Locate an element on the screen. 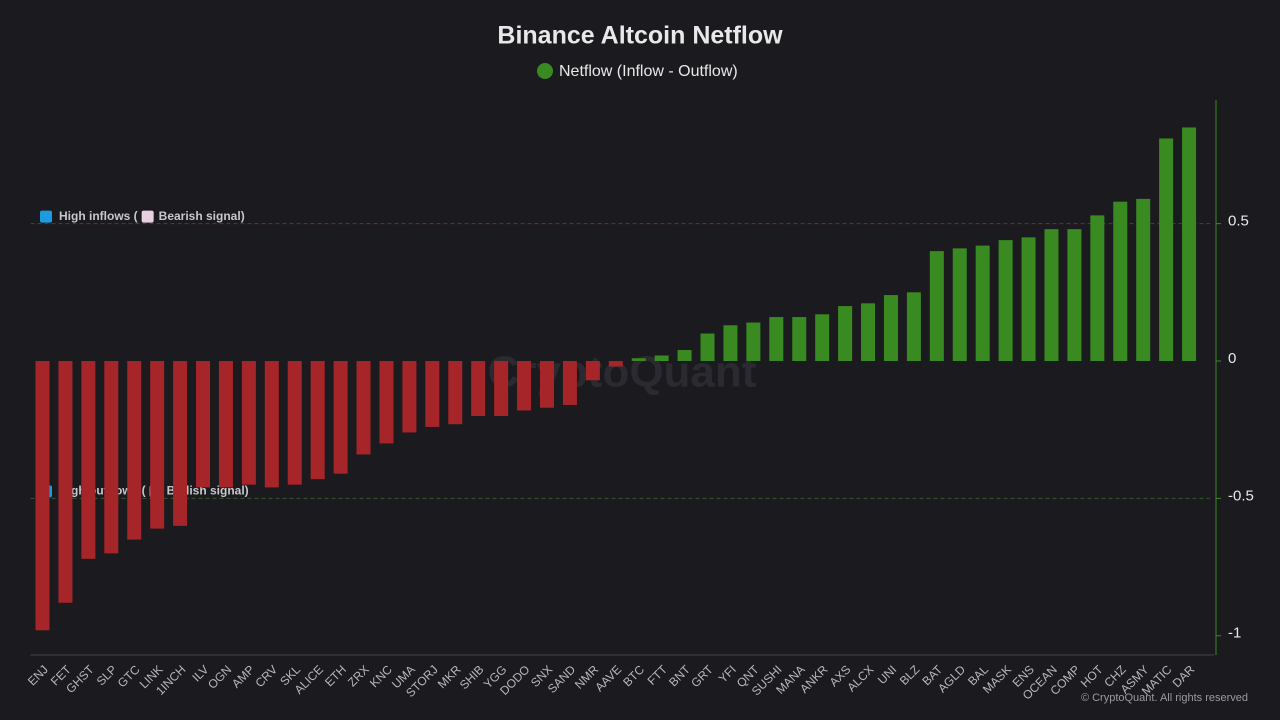  x-tick-label: UNI is located at coordinates (887, 674).